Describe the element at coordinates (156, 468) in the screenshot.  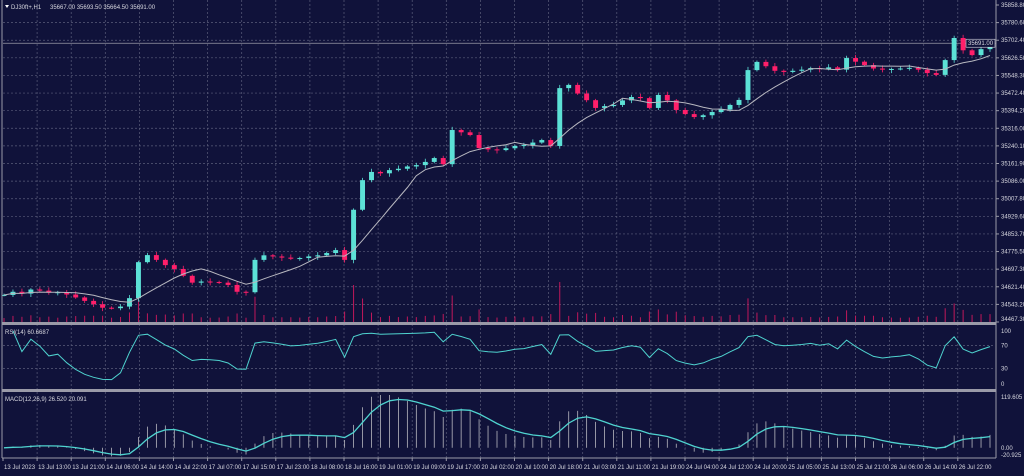
I see `time-label: 14 Jul 14:00` at that location.